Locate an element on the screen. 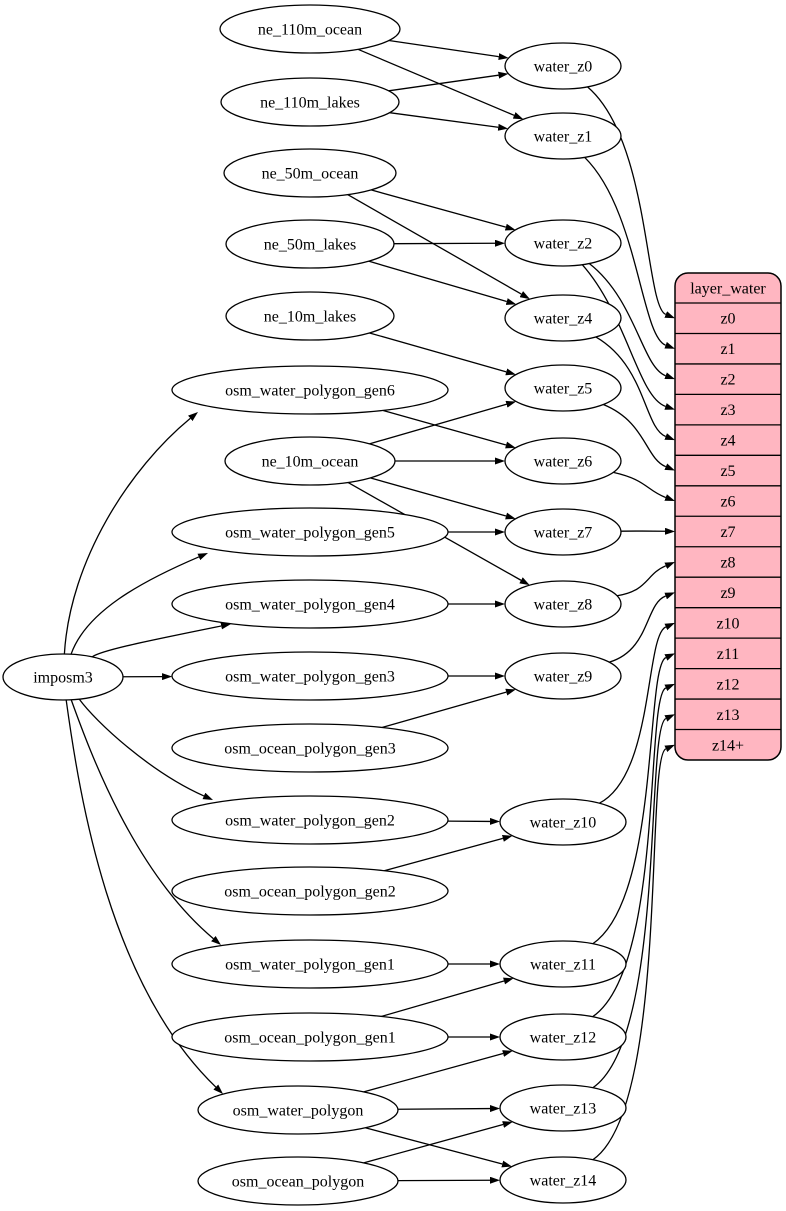 This screenshot has width=786, height=1211. node-ellipse-water_z10 is located at coordinates (563, 822).